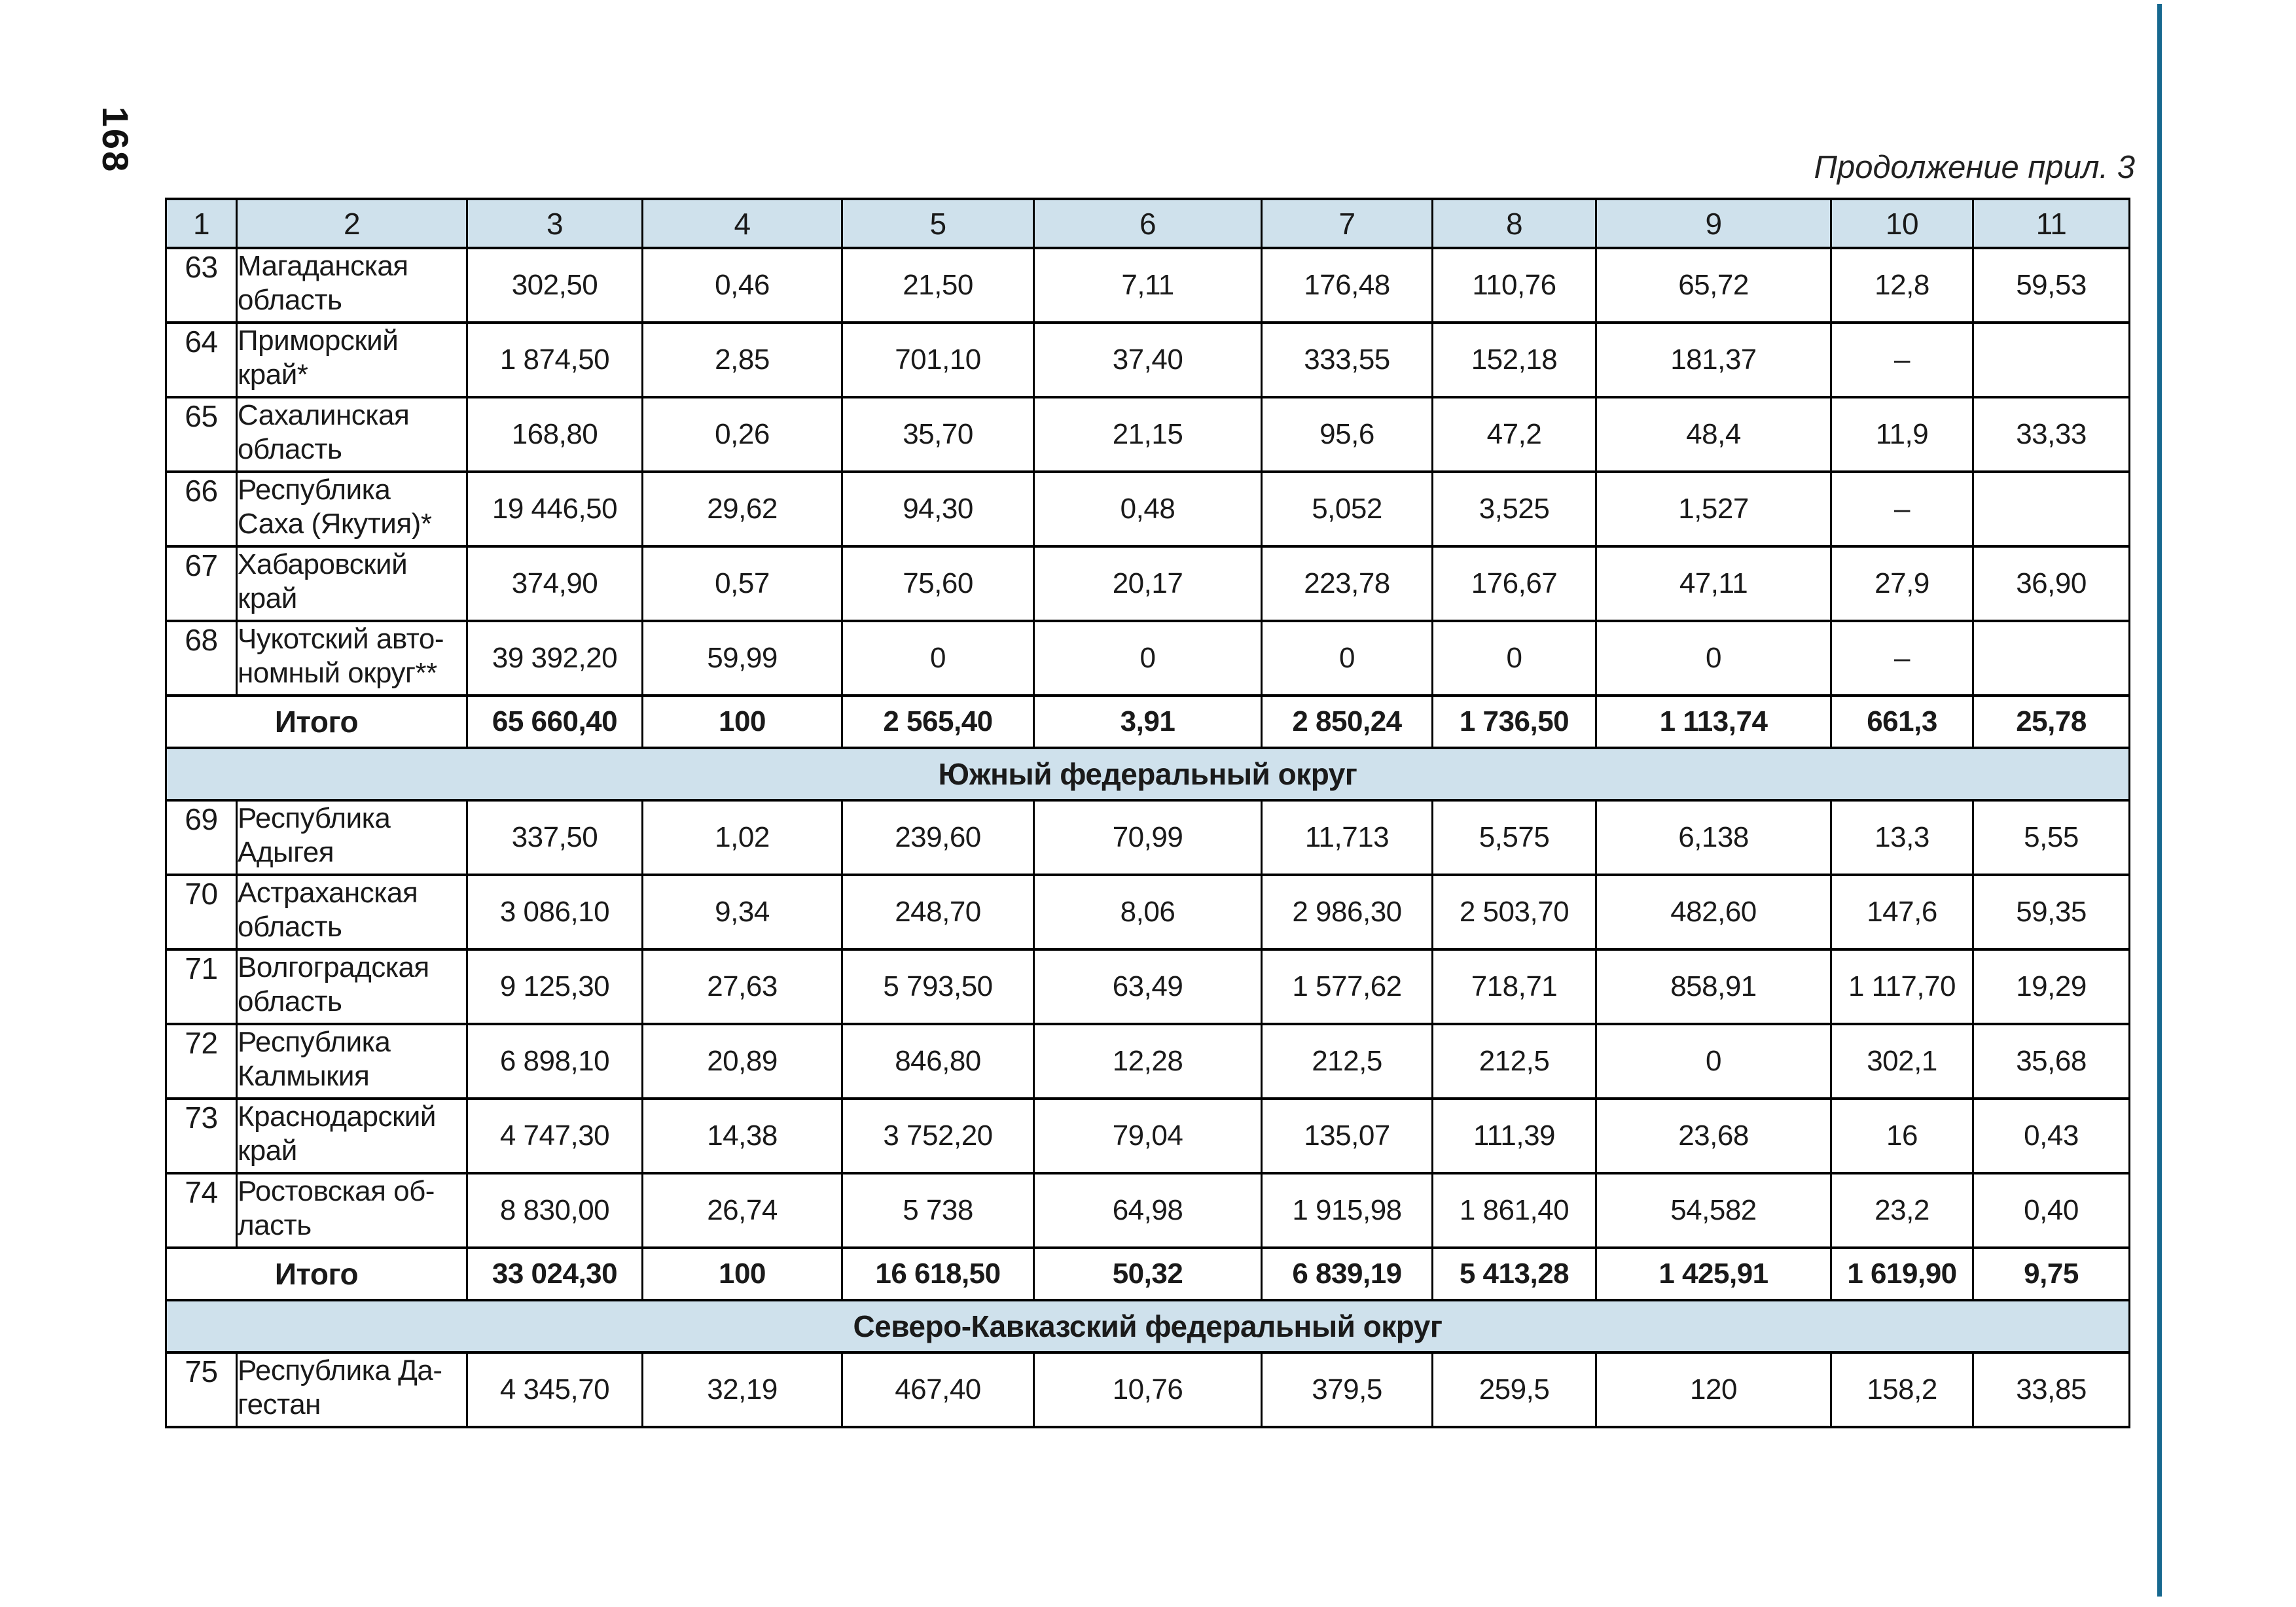 This screenshot has height=1607, width=2296. I want to click on row-number: 71, so click(201, 986).